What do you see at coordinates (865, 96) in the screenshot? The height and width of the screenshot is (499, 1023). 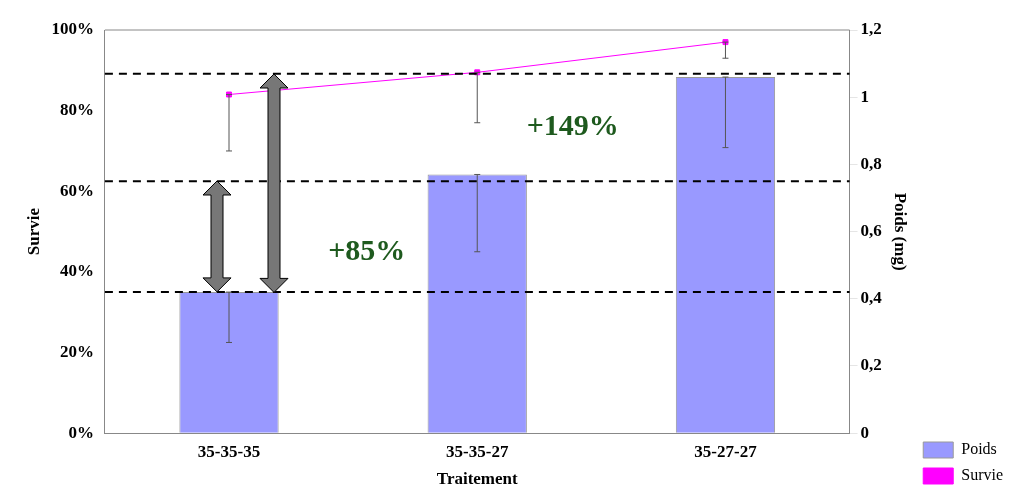 I see `y2-tick-label: 1` at bounding box center [865, 96].